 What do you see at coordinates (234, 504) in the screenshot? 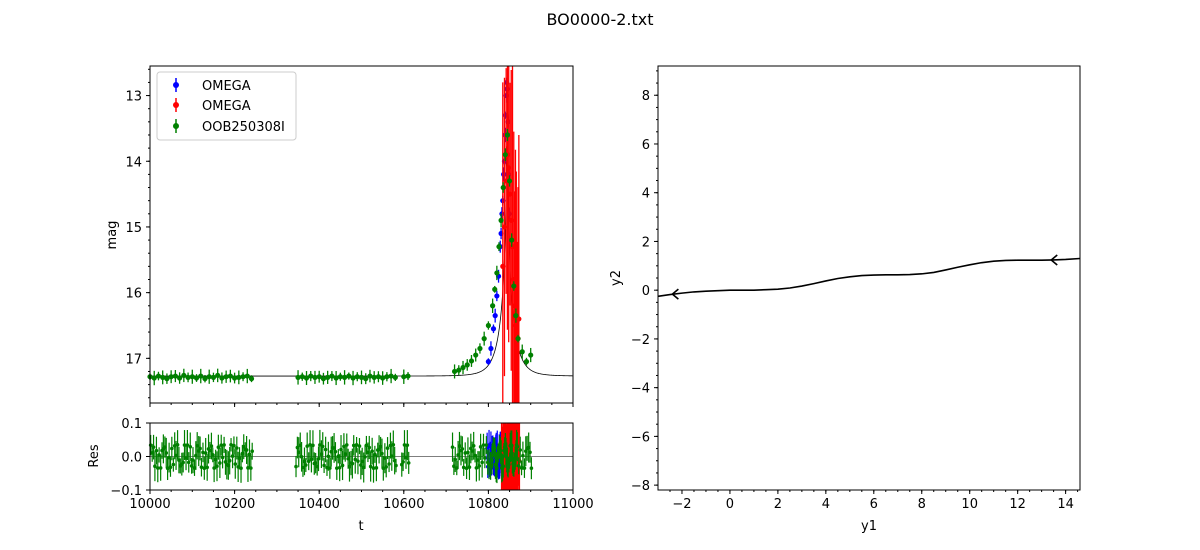
I see `time-tick-label: 10200` at bounding box center [234, 504].